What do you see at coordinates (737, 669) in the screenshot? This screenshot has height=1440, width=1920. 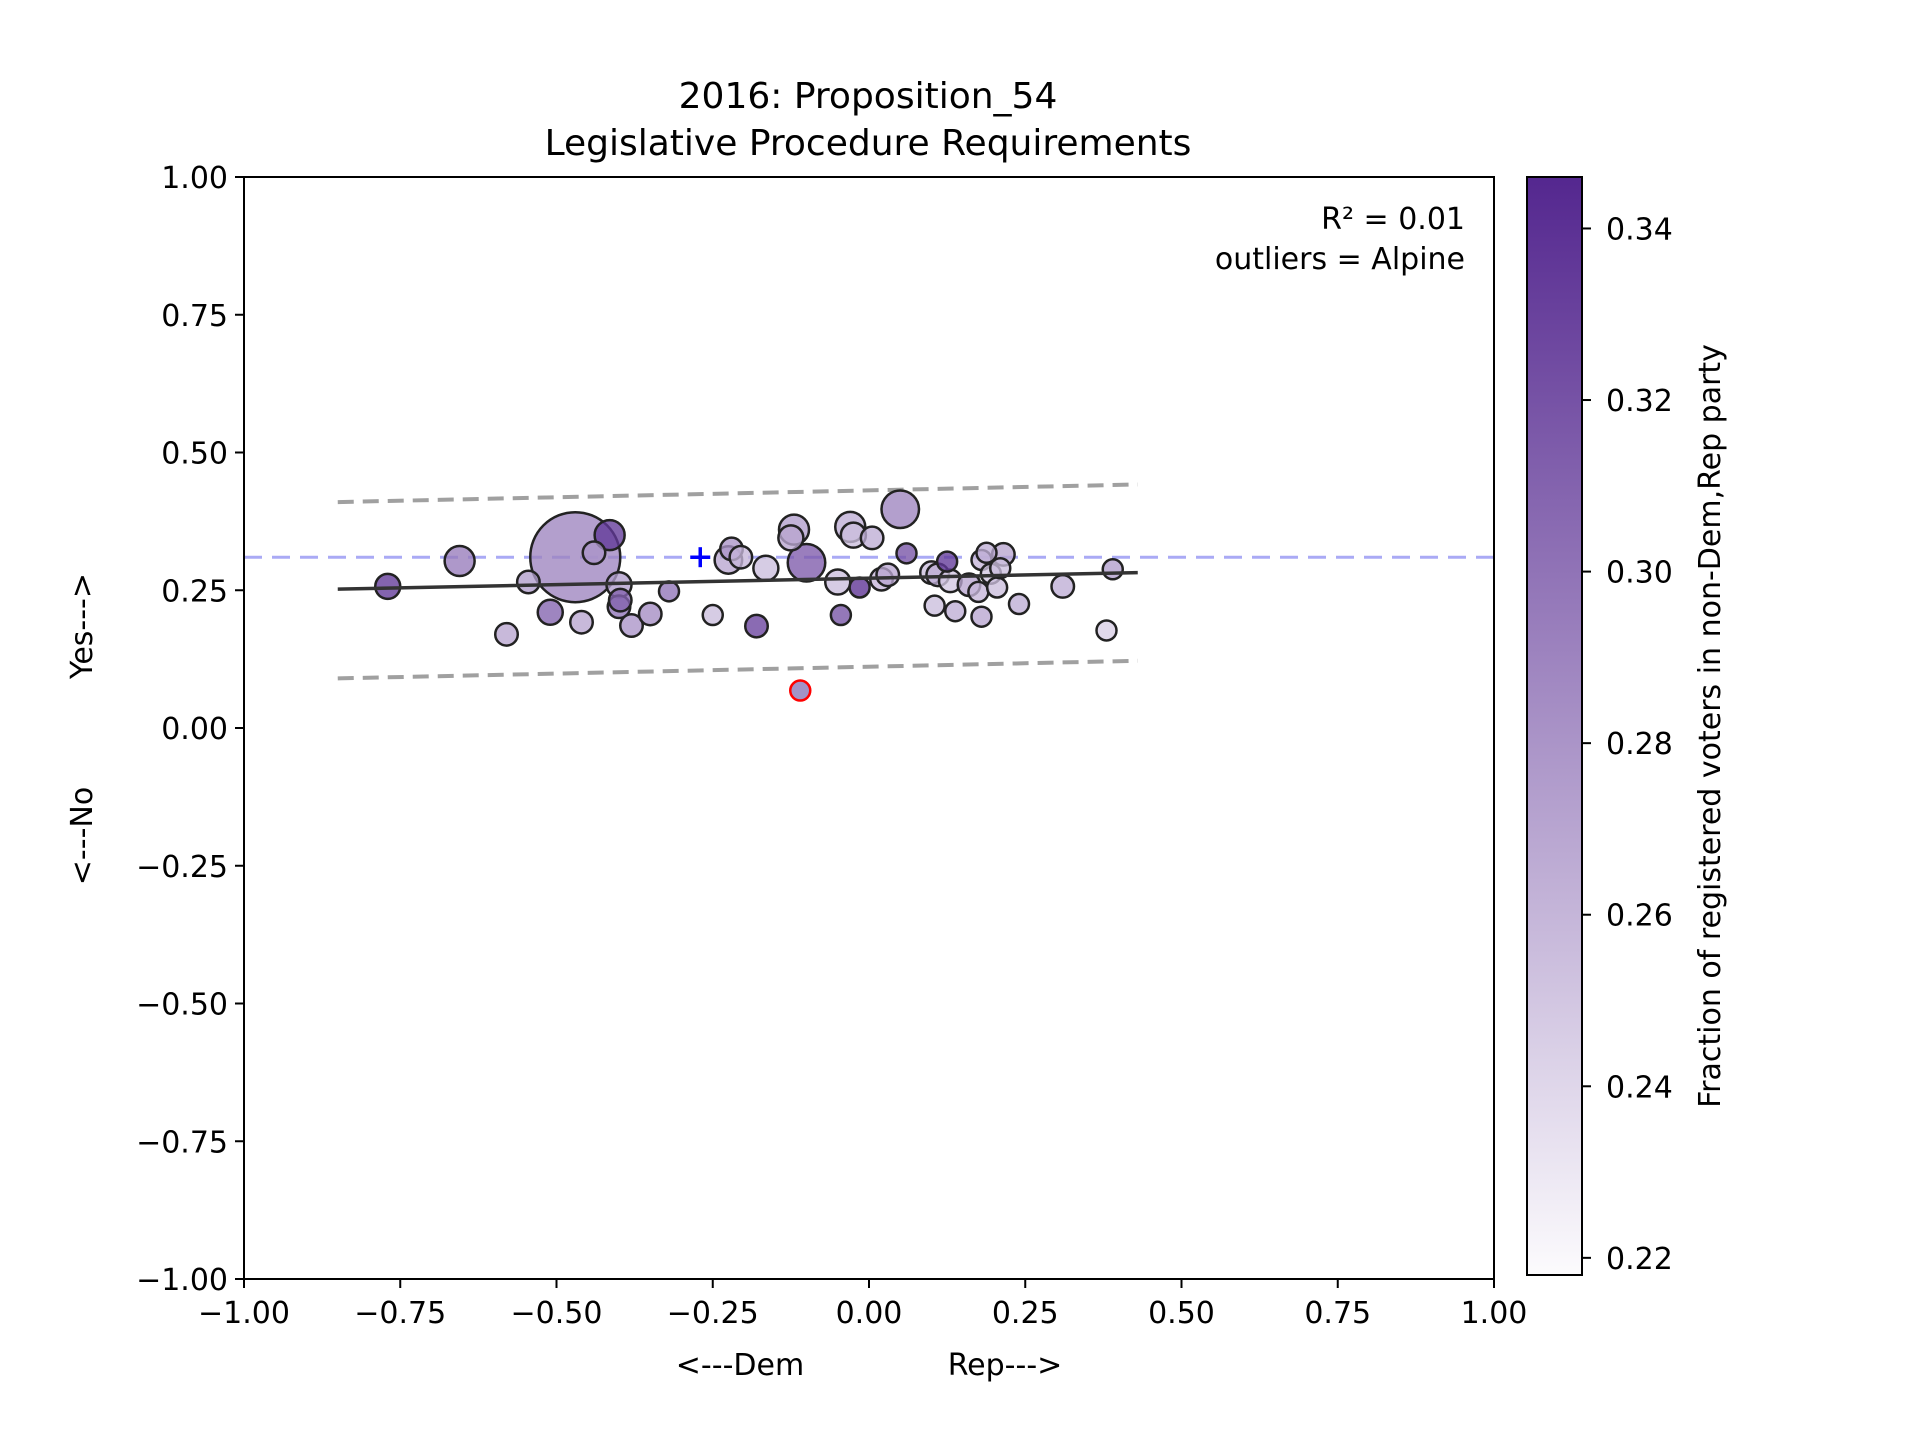 I see `lower-band-line` at bounding box center [737, 669].